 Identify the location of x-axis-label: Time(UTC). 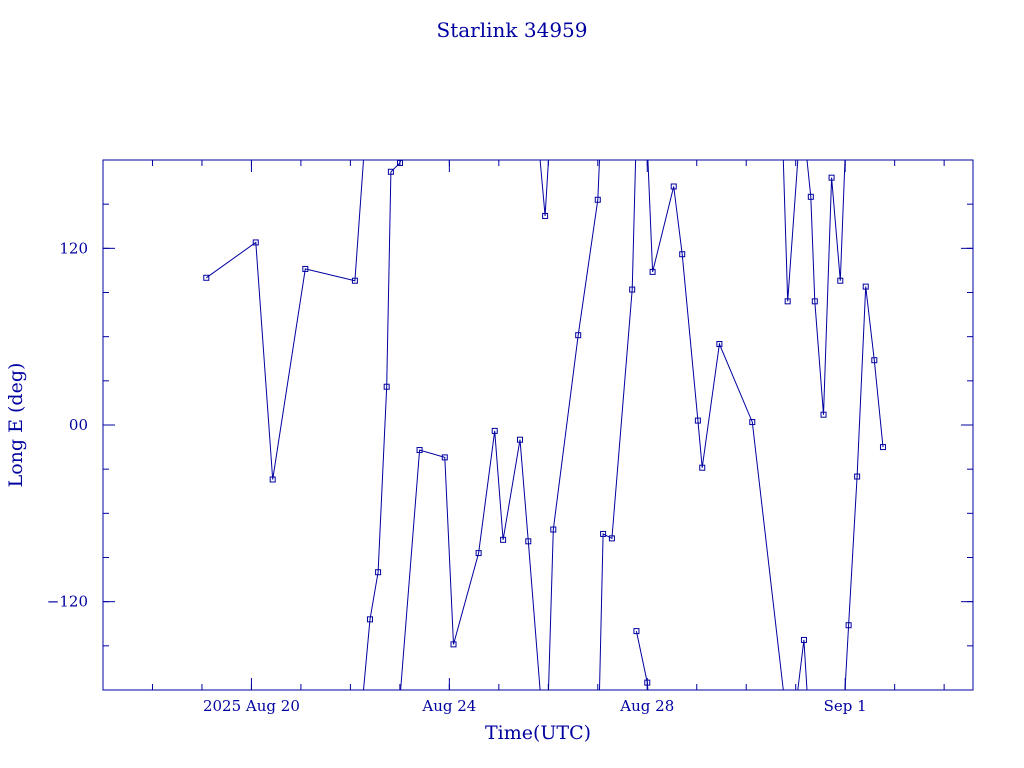
(538, 733).